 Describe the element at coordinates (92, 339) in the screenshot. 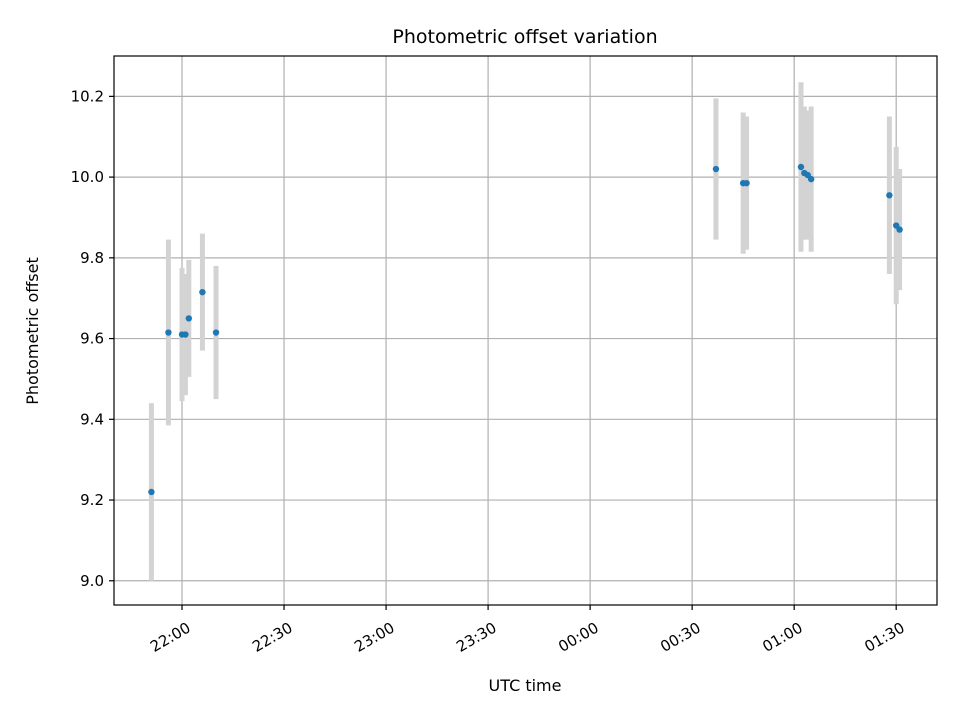

I see `y-tick-label: 9.6` at that location.